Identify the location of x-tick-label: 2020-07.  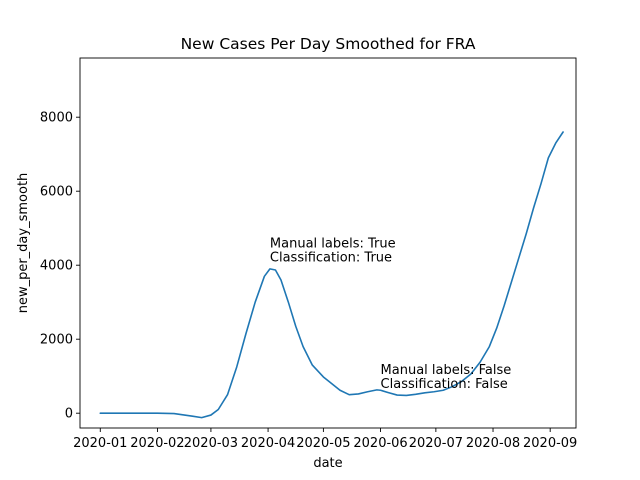
(436, 443).